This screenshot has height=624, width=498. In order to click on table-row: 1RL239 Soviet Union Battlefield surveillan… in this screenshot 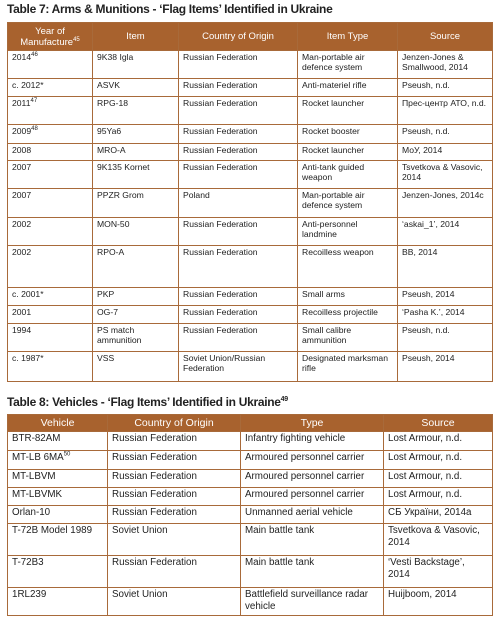, I will do `click(250, 601)`.